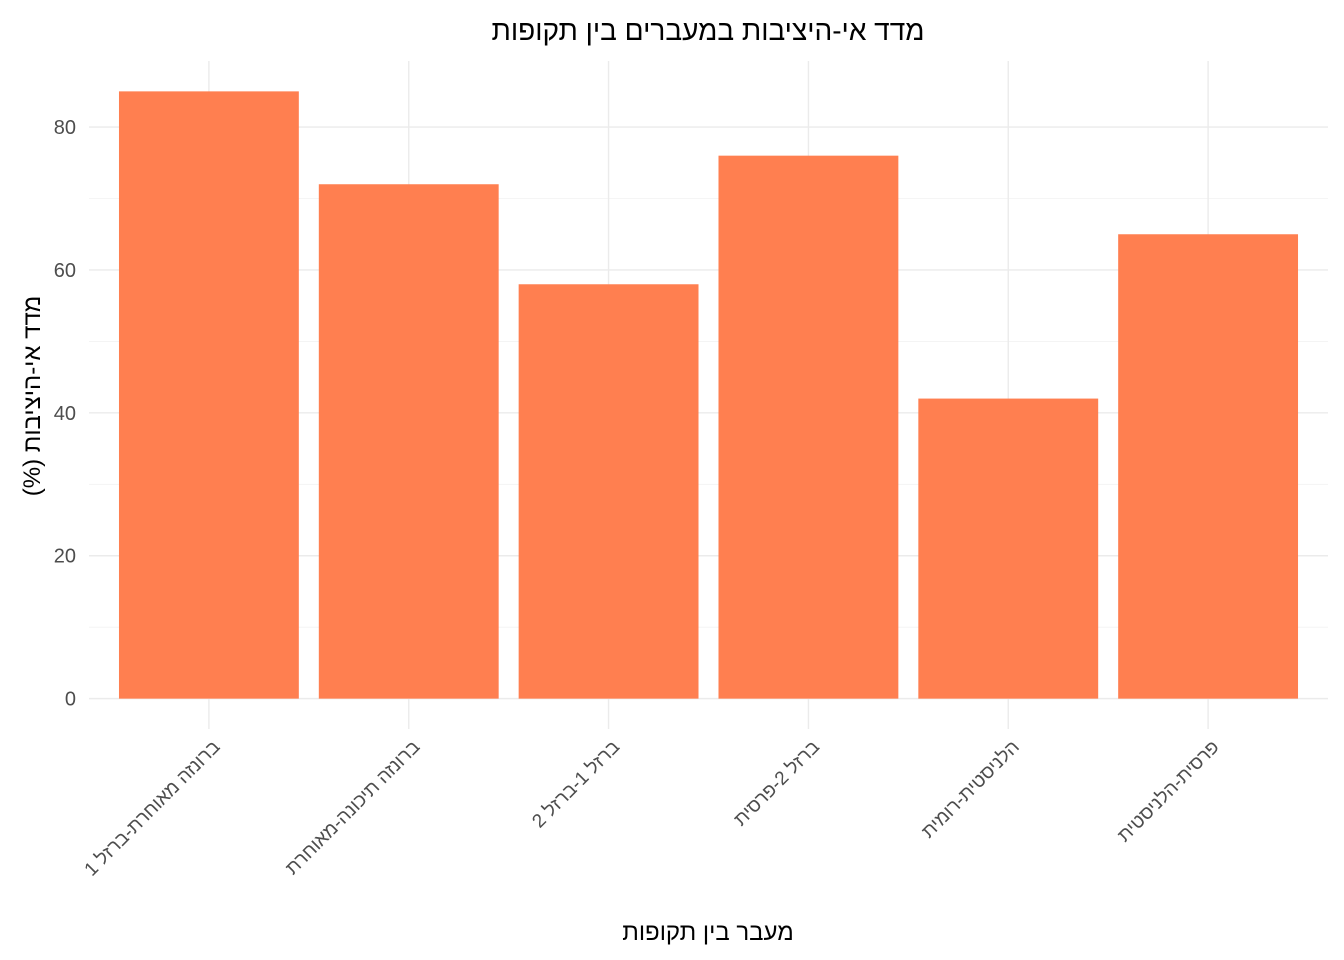  I want to click on x-axis-title: מעבר בין תקופות, so click(708, 932).